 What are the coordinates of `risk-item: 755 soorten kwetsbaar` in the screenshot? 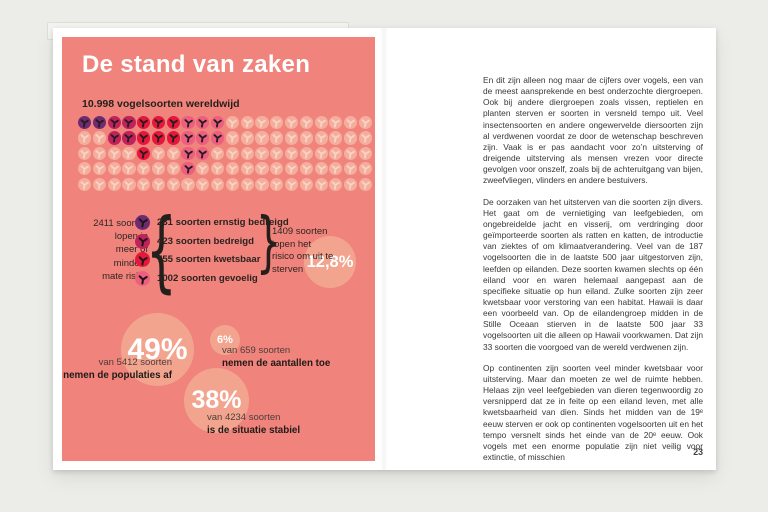 It's located at (212, 260).